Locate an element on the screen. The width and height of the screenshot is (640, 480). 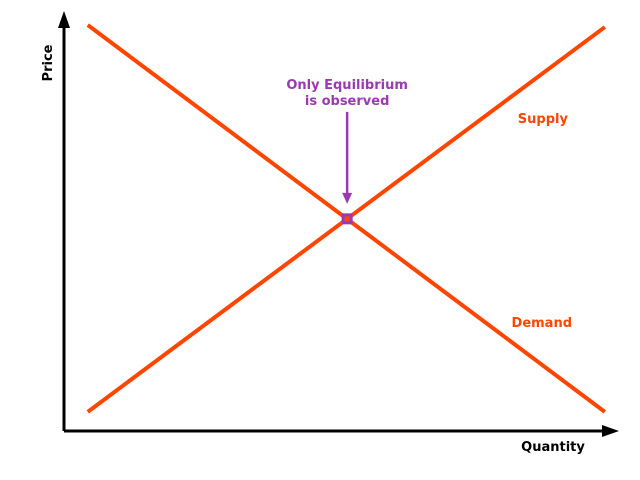
annotation-text-line2: is observed is located at coordinates (347, 101).